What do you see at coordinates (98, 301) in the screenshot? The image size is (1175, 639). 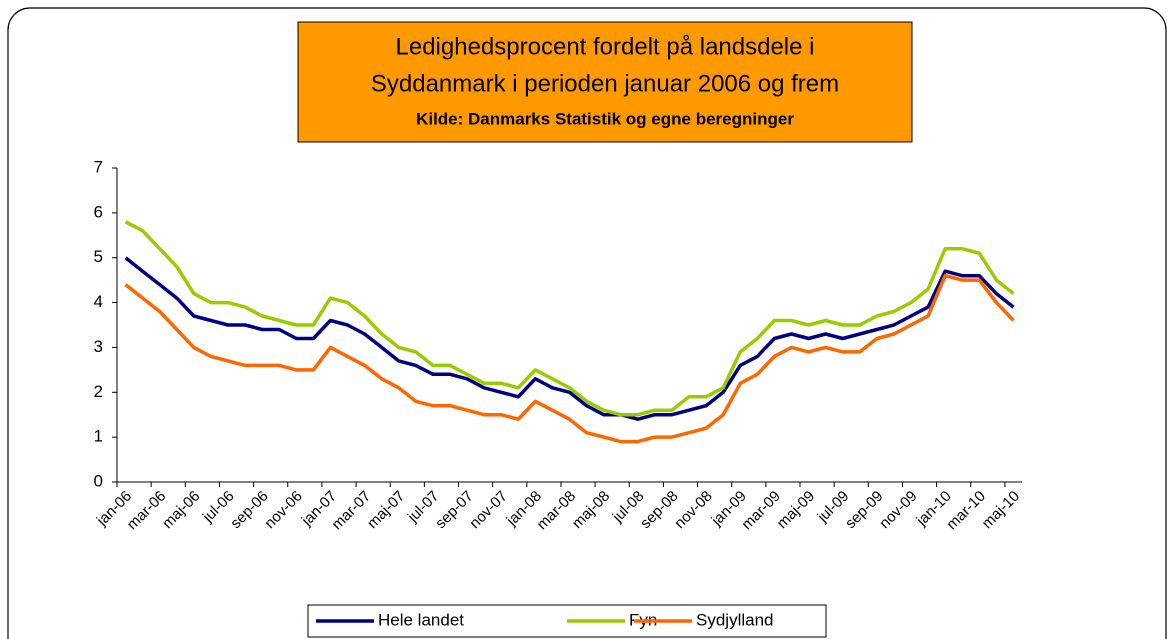 I see `y-tick-label: 4` at bounding box center [98, 301].